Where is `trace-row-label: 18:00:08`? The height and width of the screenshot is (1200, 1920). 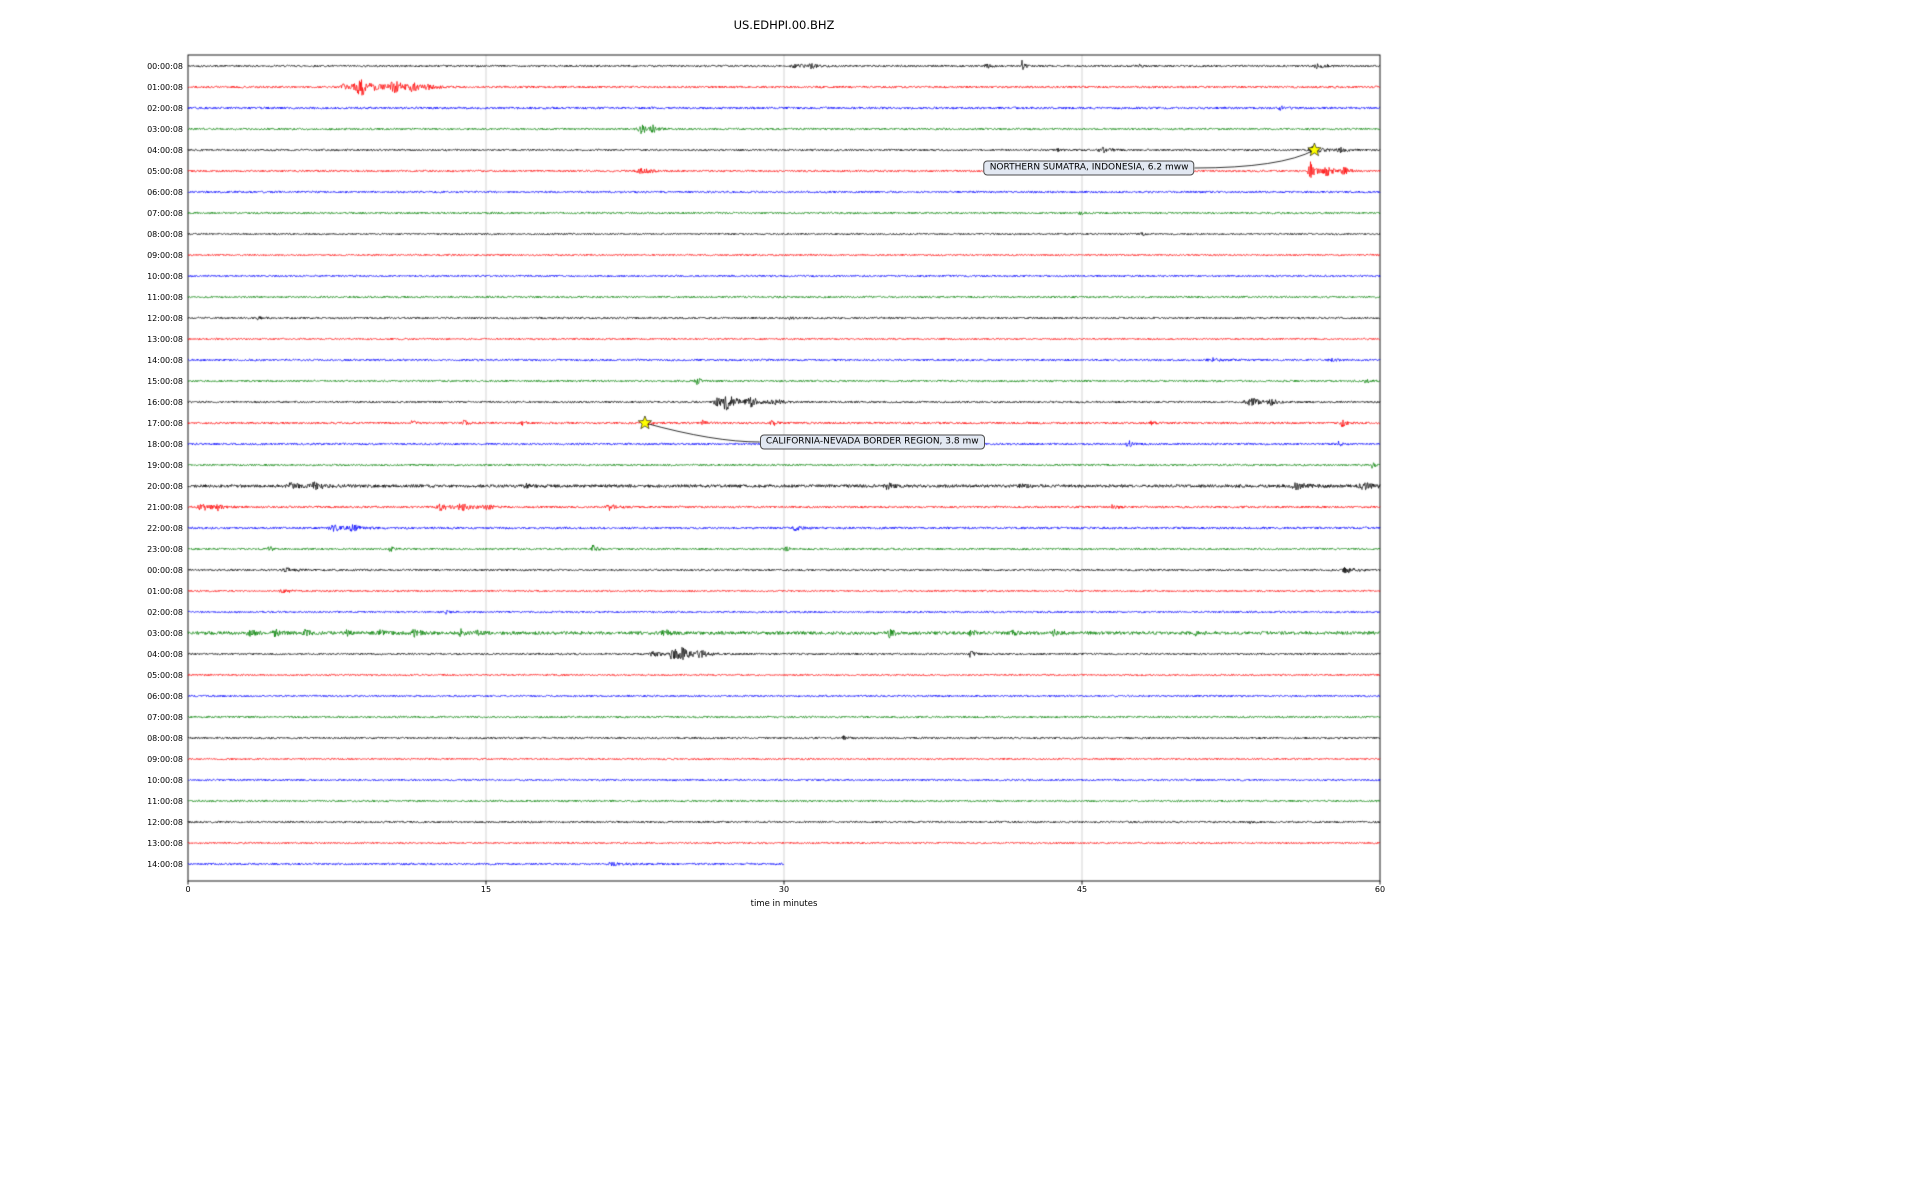
trace-row-label: 18:00:08 is located at coordinates (165, 444).